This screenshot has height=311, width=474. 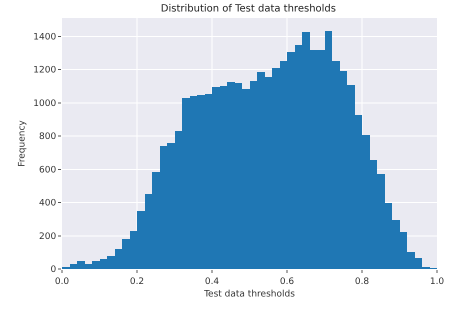 I want to click on x-tick-label: 0.6, so click(x=287, y=281).